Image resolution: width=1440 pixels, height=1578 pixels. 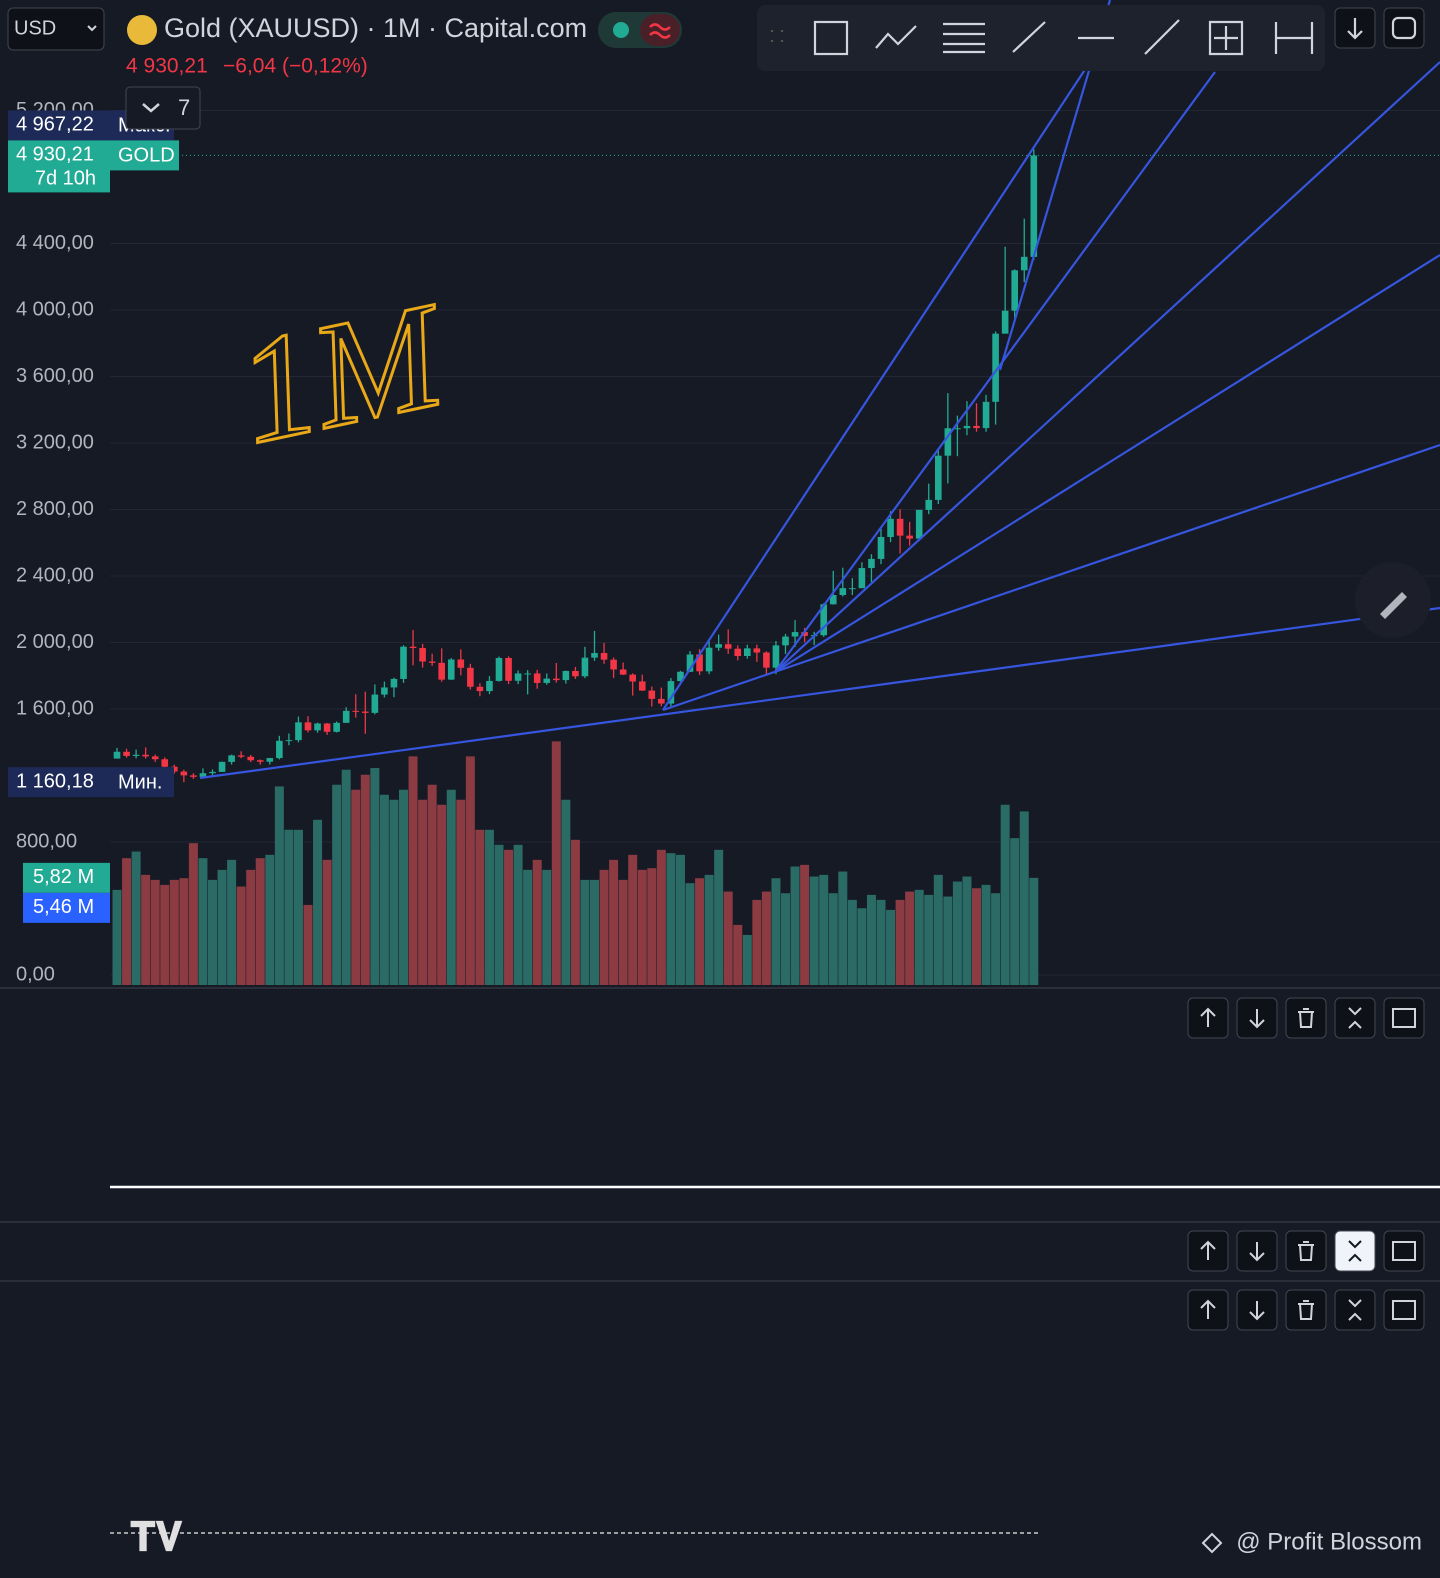 What do you see at coordinates (621, 30) in the screenshot?
I see `market-open-dot` at bounding box center [621, 30].